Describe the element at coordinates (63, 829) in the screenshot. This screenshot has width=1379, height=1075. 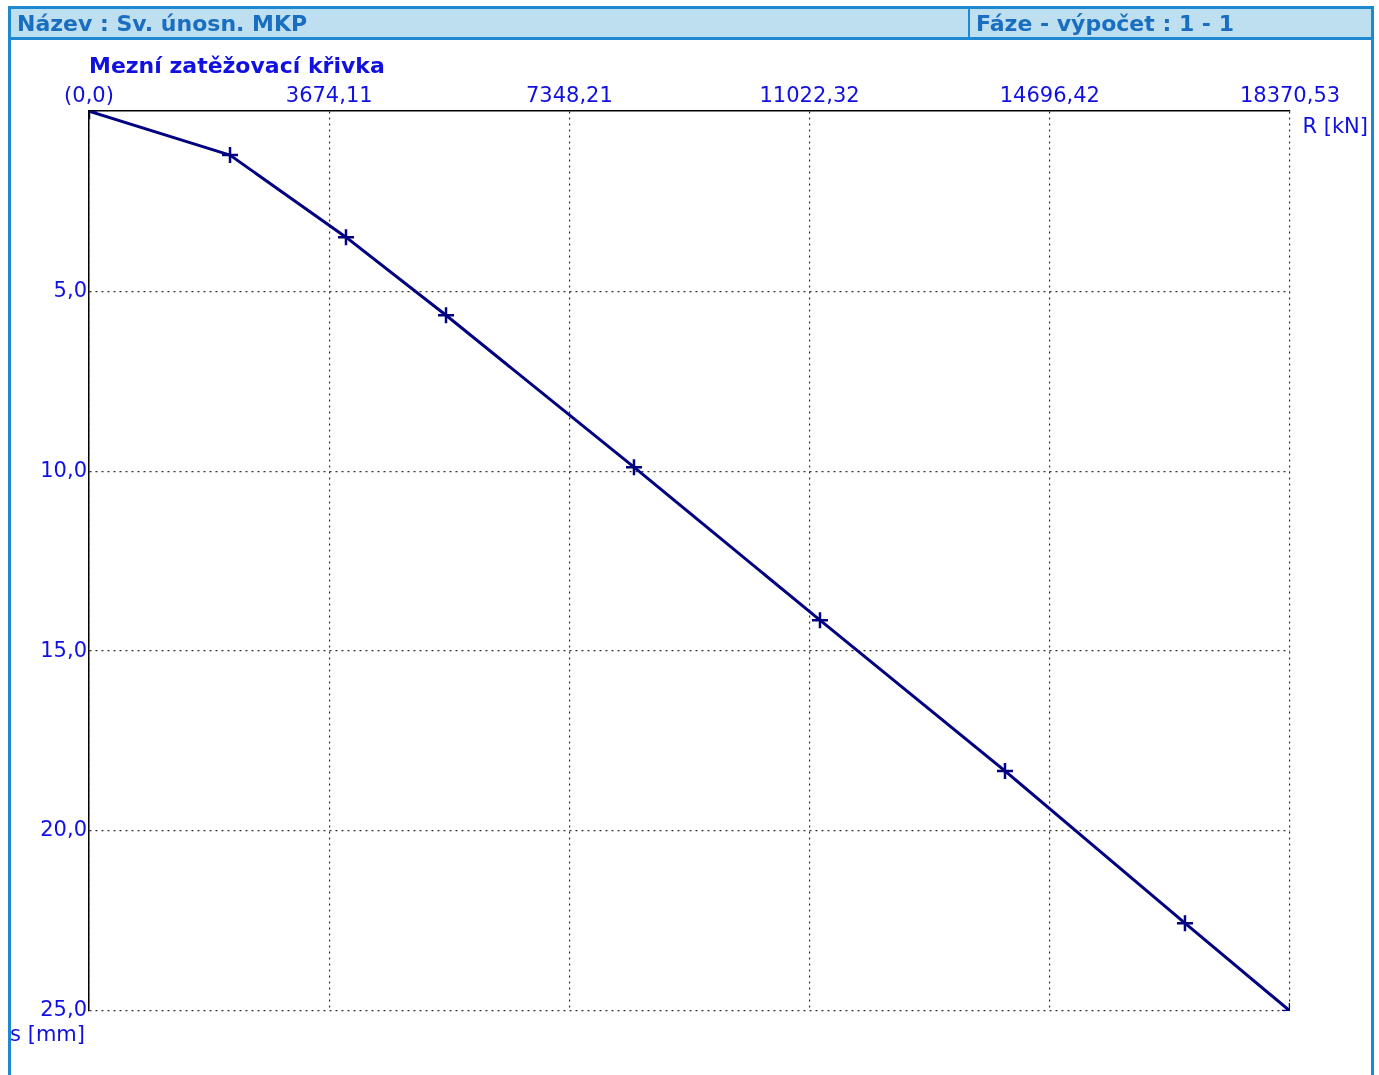
I see `y-tick-label: 20,0` at that location.